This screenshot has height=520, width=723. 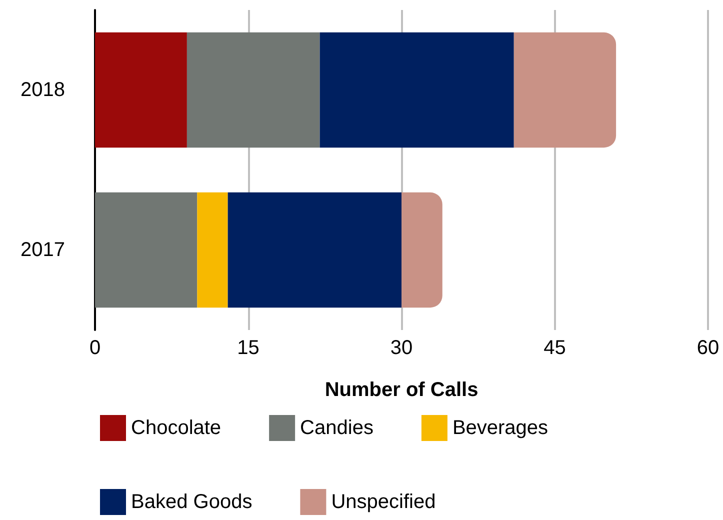 What do you see at coordinates (42, 90) in the screenshot?
I see `y-tick-label: 2018` at bounding box center [42, 90].